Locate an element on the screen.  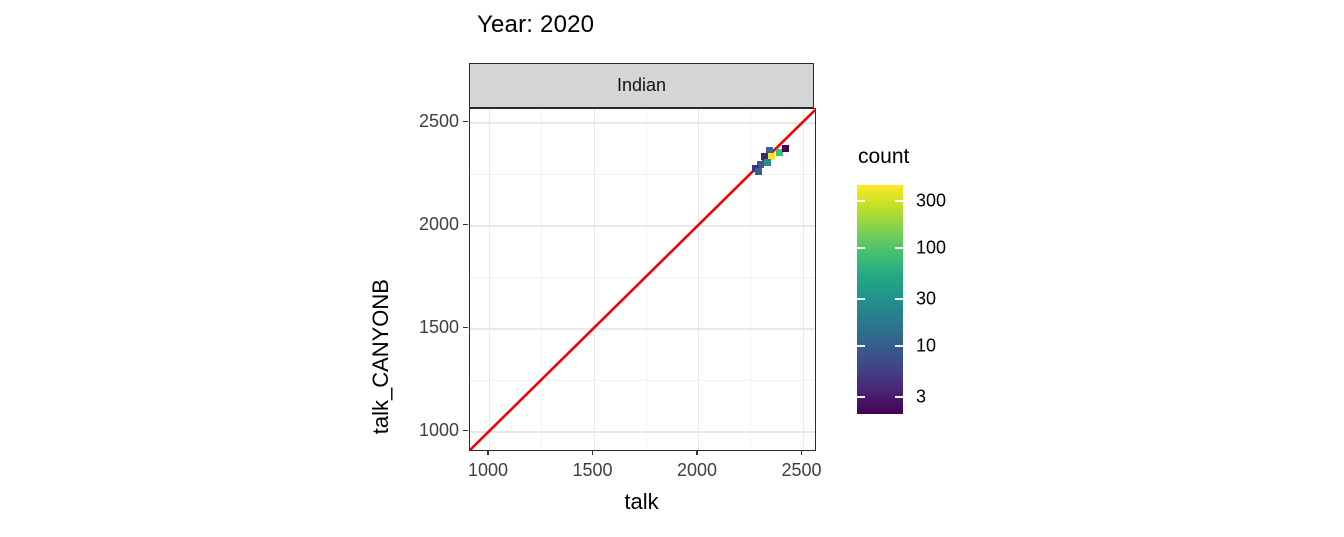
x-tick-label: 2500 is located at coordinates (801, 470).